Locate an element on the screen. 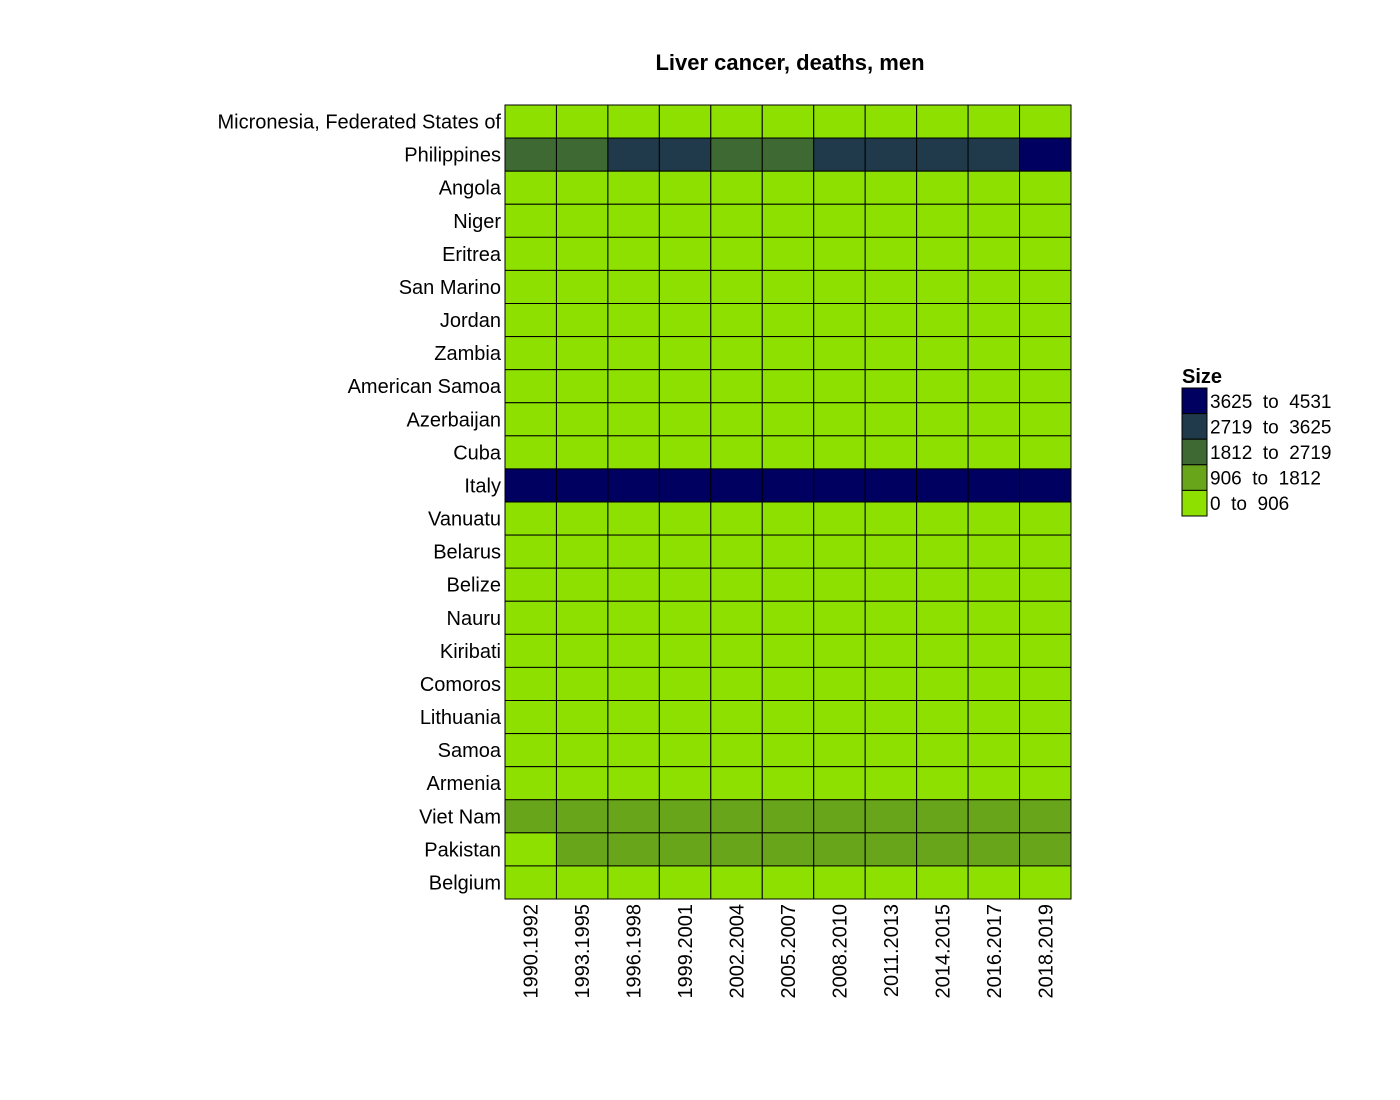 Image resolution: width=1400 pixels, height=1100 pixels. row-label: Angola is located at coordinates (470, 189).